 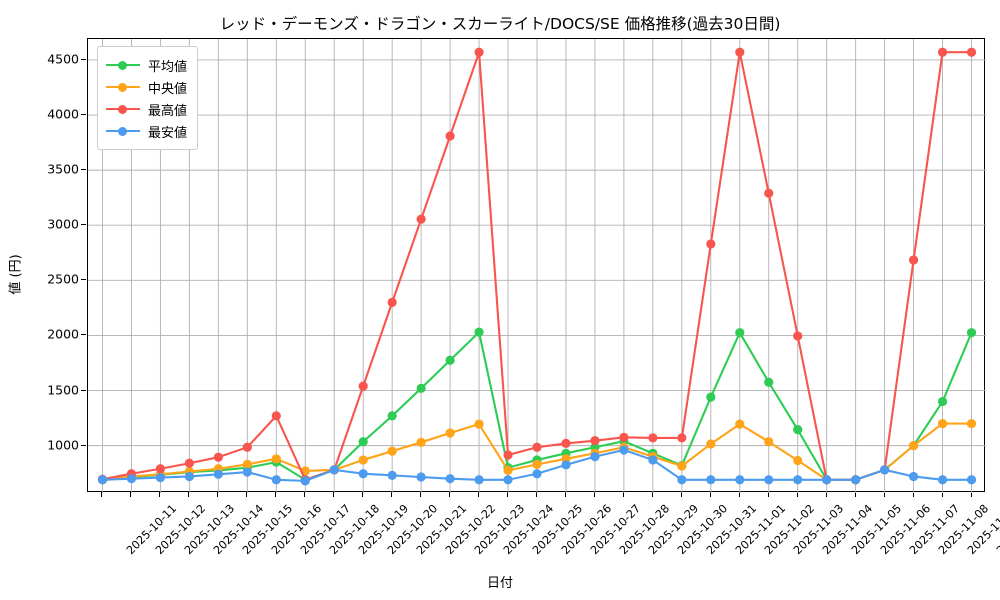 I want to click on legend-label: 中央値, so click(x=168, y=89).